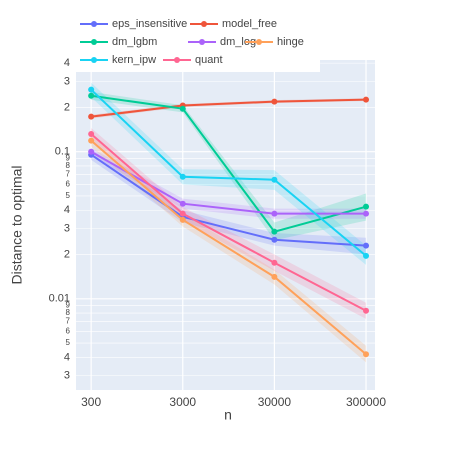 The image size is (457, 462). I want to click on y-axis-title: Distance to optimal, so click(17, 224).